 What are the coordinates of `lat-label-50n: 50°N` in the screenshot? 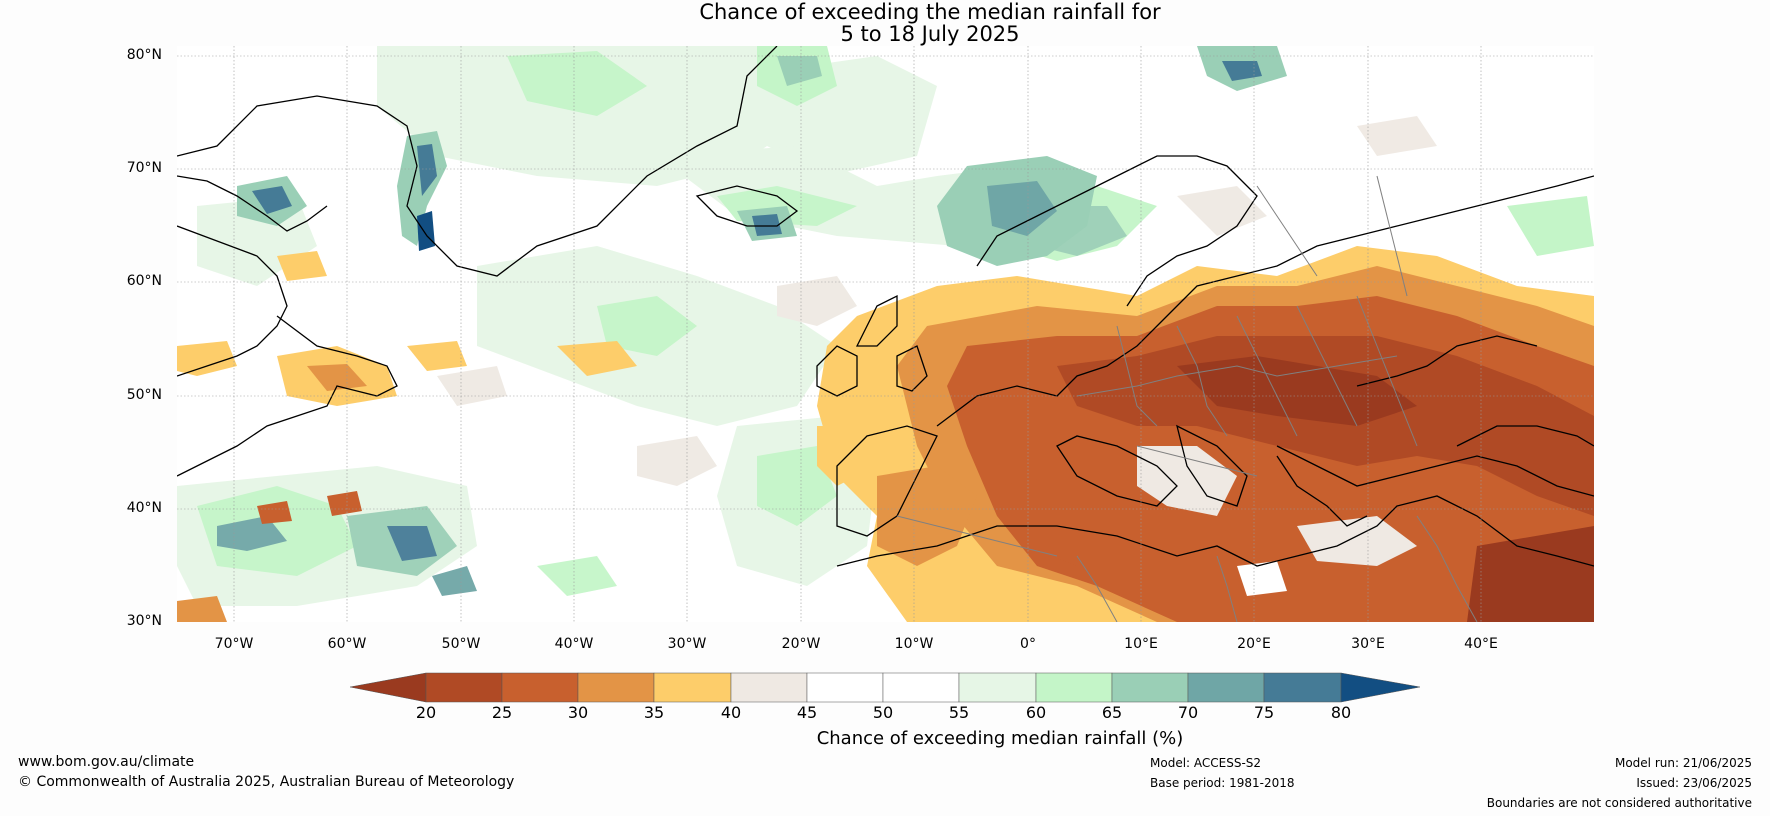 It's located at (144, 395).